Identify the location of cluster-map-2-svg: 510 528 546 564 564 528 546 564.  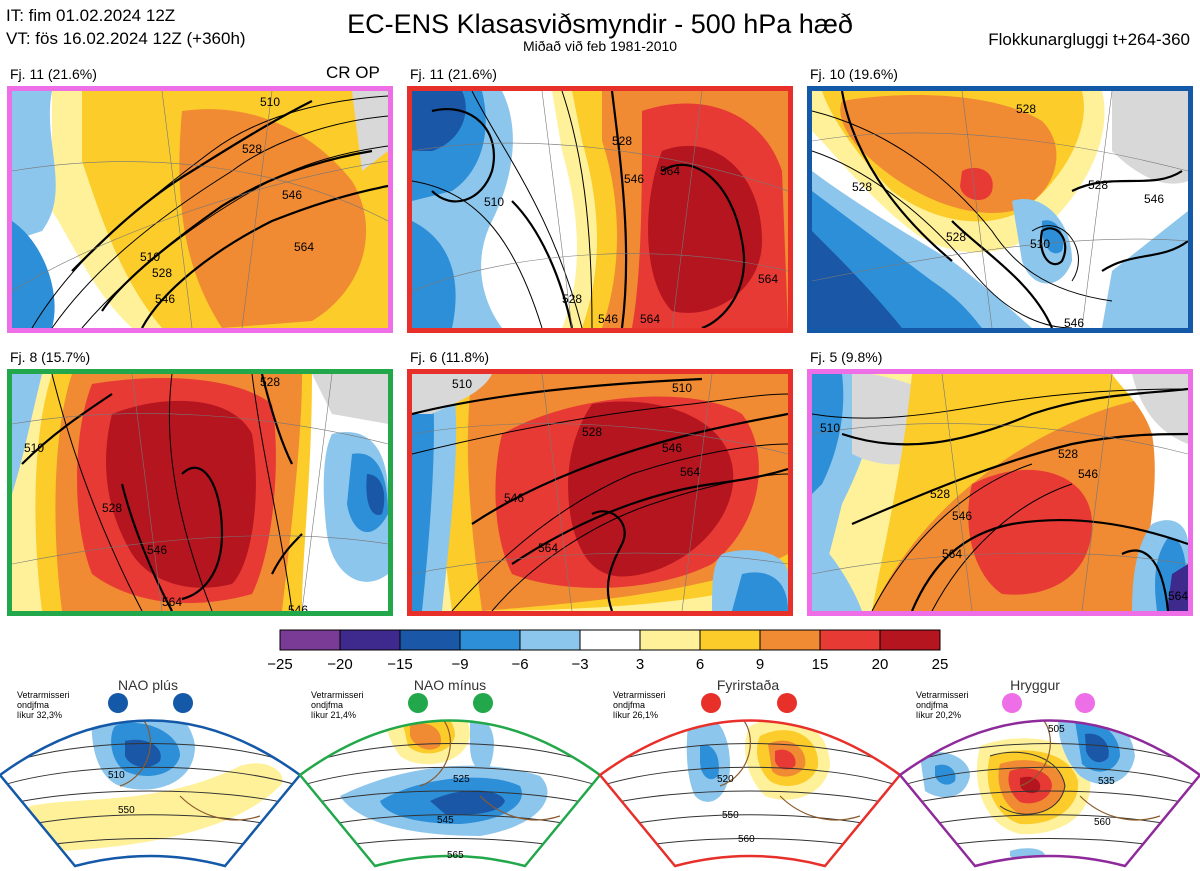
(600, 209).